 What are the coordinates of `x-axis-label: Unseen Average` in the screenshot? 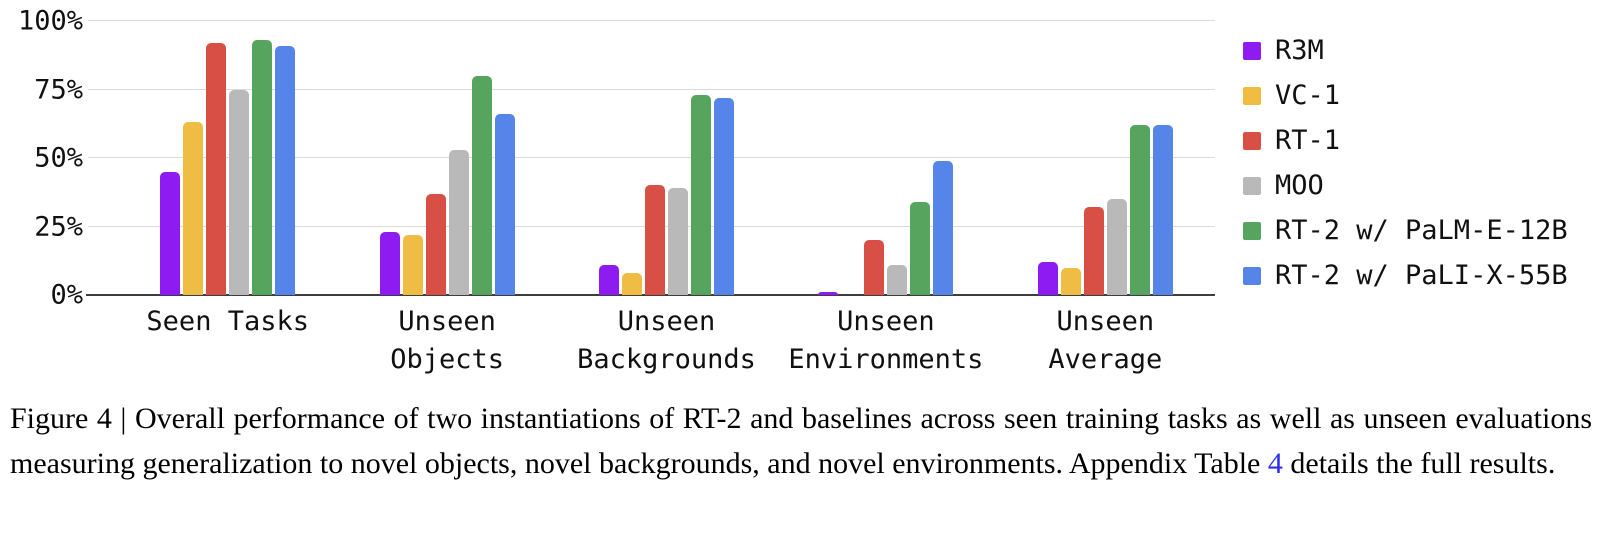 It's located at (1105, 340).